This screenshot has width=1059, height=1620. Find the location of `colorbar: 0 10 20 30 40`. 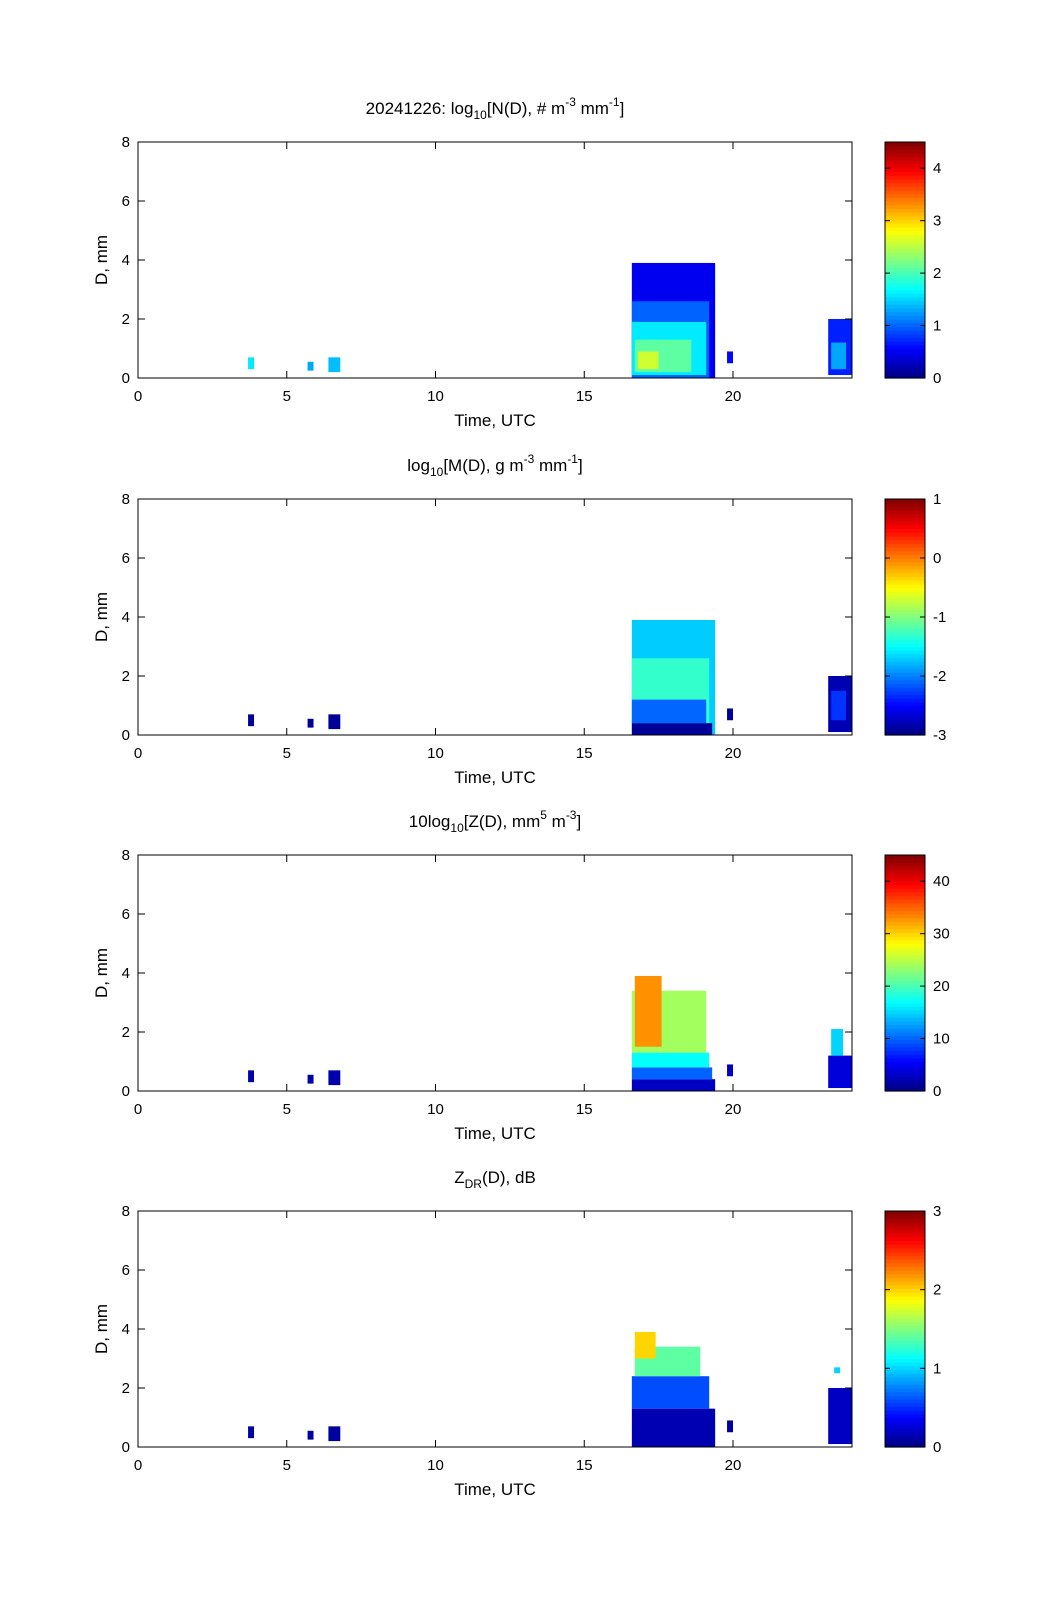

colorbar: 0 10 20 30 40 is located at coordinates (917, 977).